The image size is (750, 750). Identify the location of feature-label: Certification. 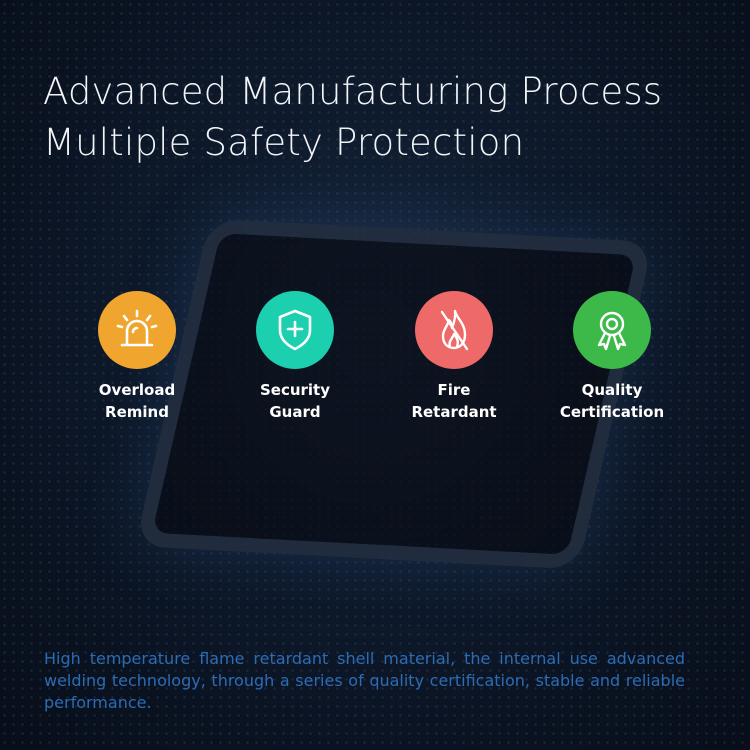
(612, 412).